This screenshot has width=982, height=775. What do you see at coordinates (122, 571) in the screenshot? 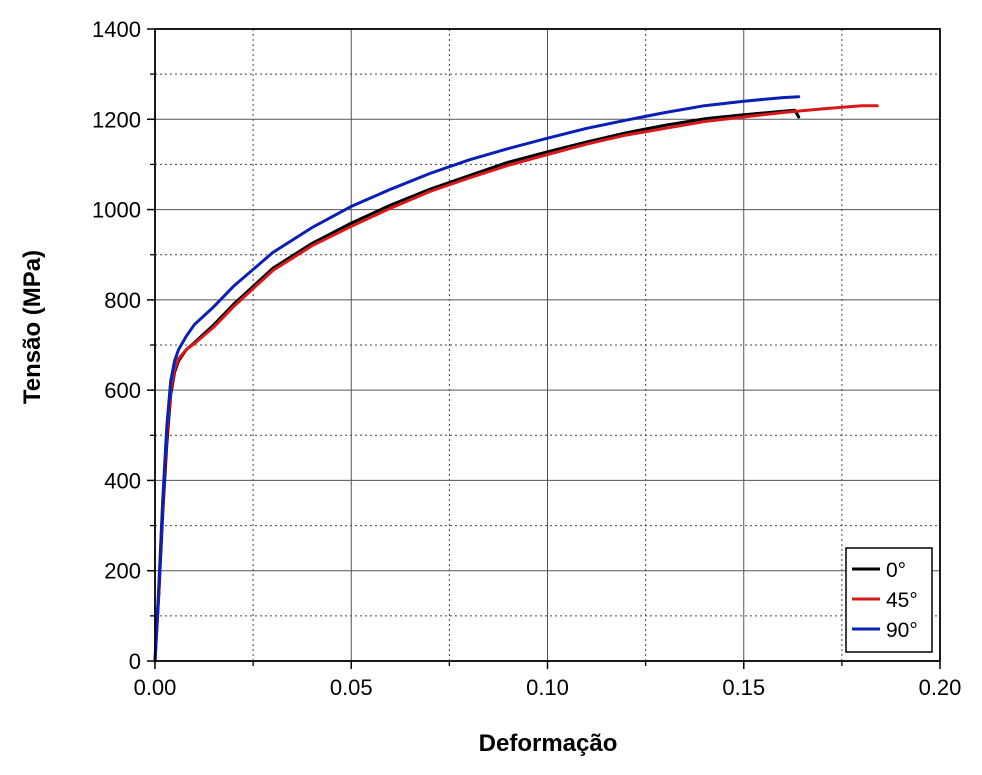
I see `y-tick-label: 200` at bounding box center [122, 571].